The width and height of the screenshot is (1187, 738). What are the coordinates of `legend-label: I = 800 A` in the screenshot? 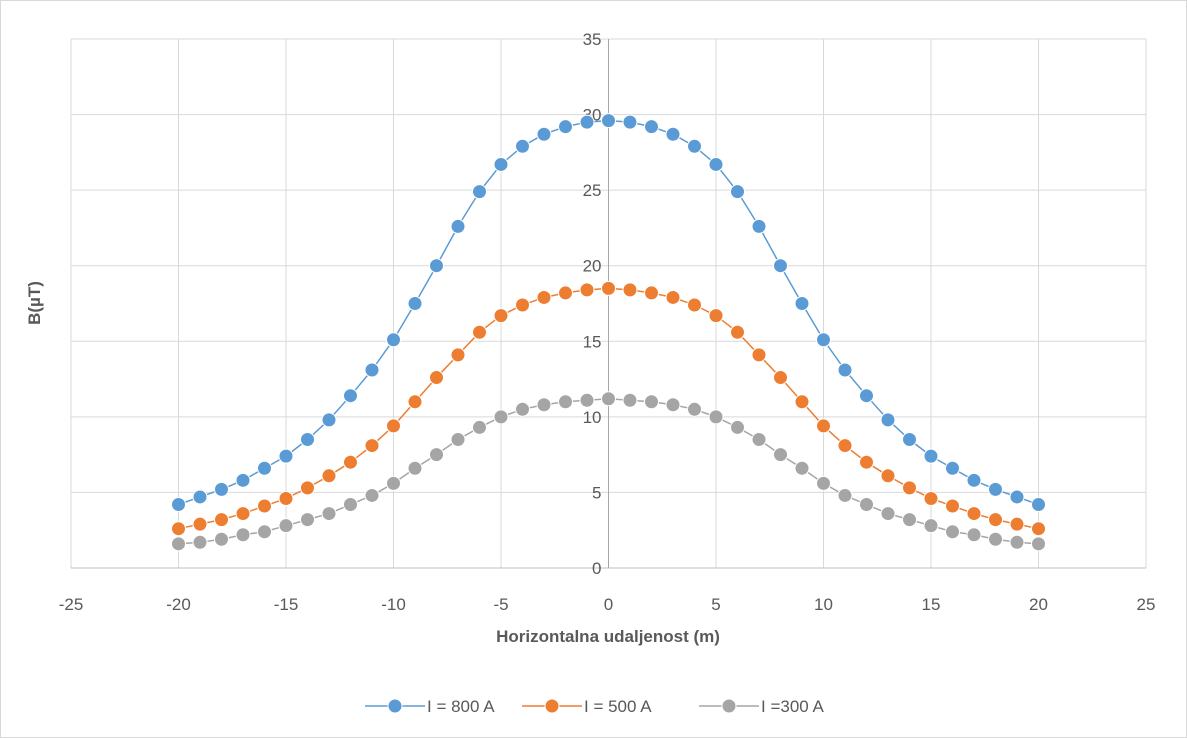 It's located at (461, 706).